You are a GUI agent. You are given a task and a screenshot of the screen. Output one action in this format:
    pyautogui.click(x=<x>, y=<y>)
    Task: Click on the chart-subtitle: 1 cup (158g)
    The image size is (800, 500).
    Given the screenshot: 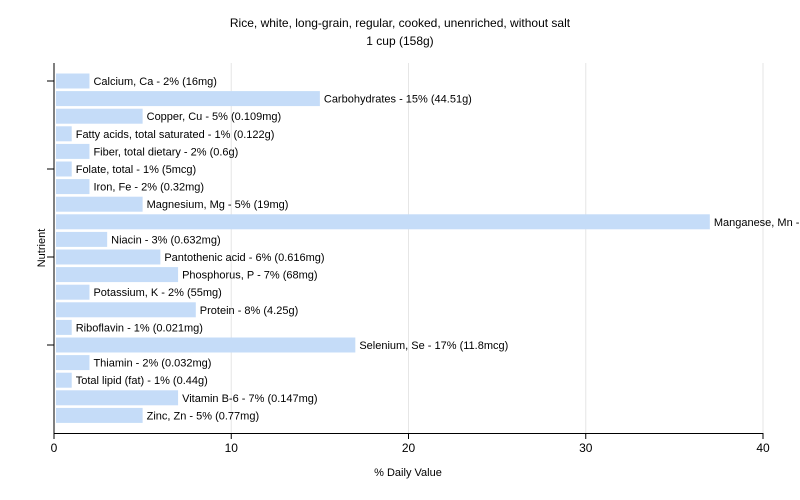 What is the action you would take?
    pyautogui.click(x=399, y=41)
    